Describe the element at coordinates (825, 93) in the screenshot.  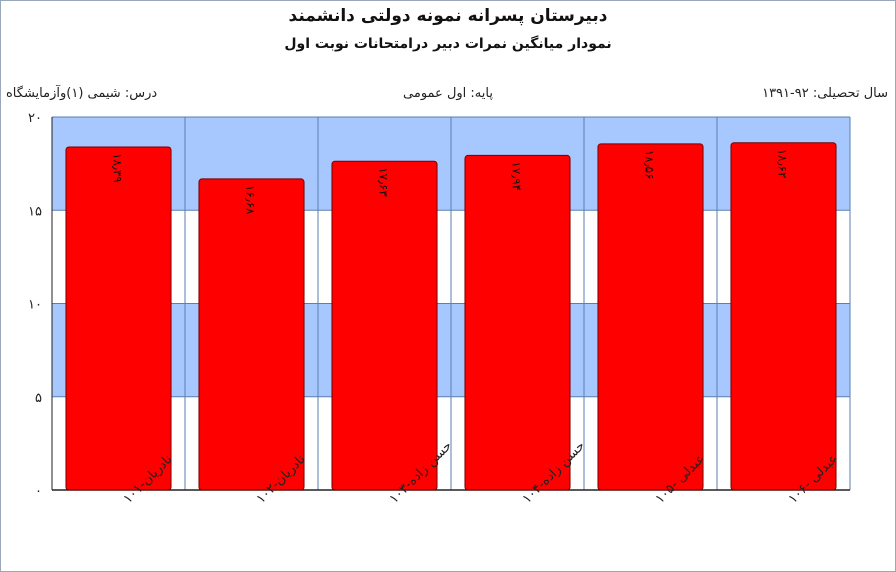
I see `academic-year-label: سال تحصیلی: ۹۲-۱۳۹۱` at that location.